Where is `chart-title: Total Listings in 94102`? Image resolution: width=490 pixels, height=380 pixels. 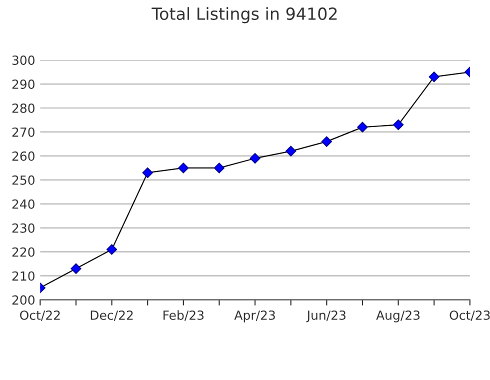
chart-title: Total Listings in 94102 is located at coordinates (244, 15).